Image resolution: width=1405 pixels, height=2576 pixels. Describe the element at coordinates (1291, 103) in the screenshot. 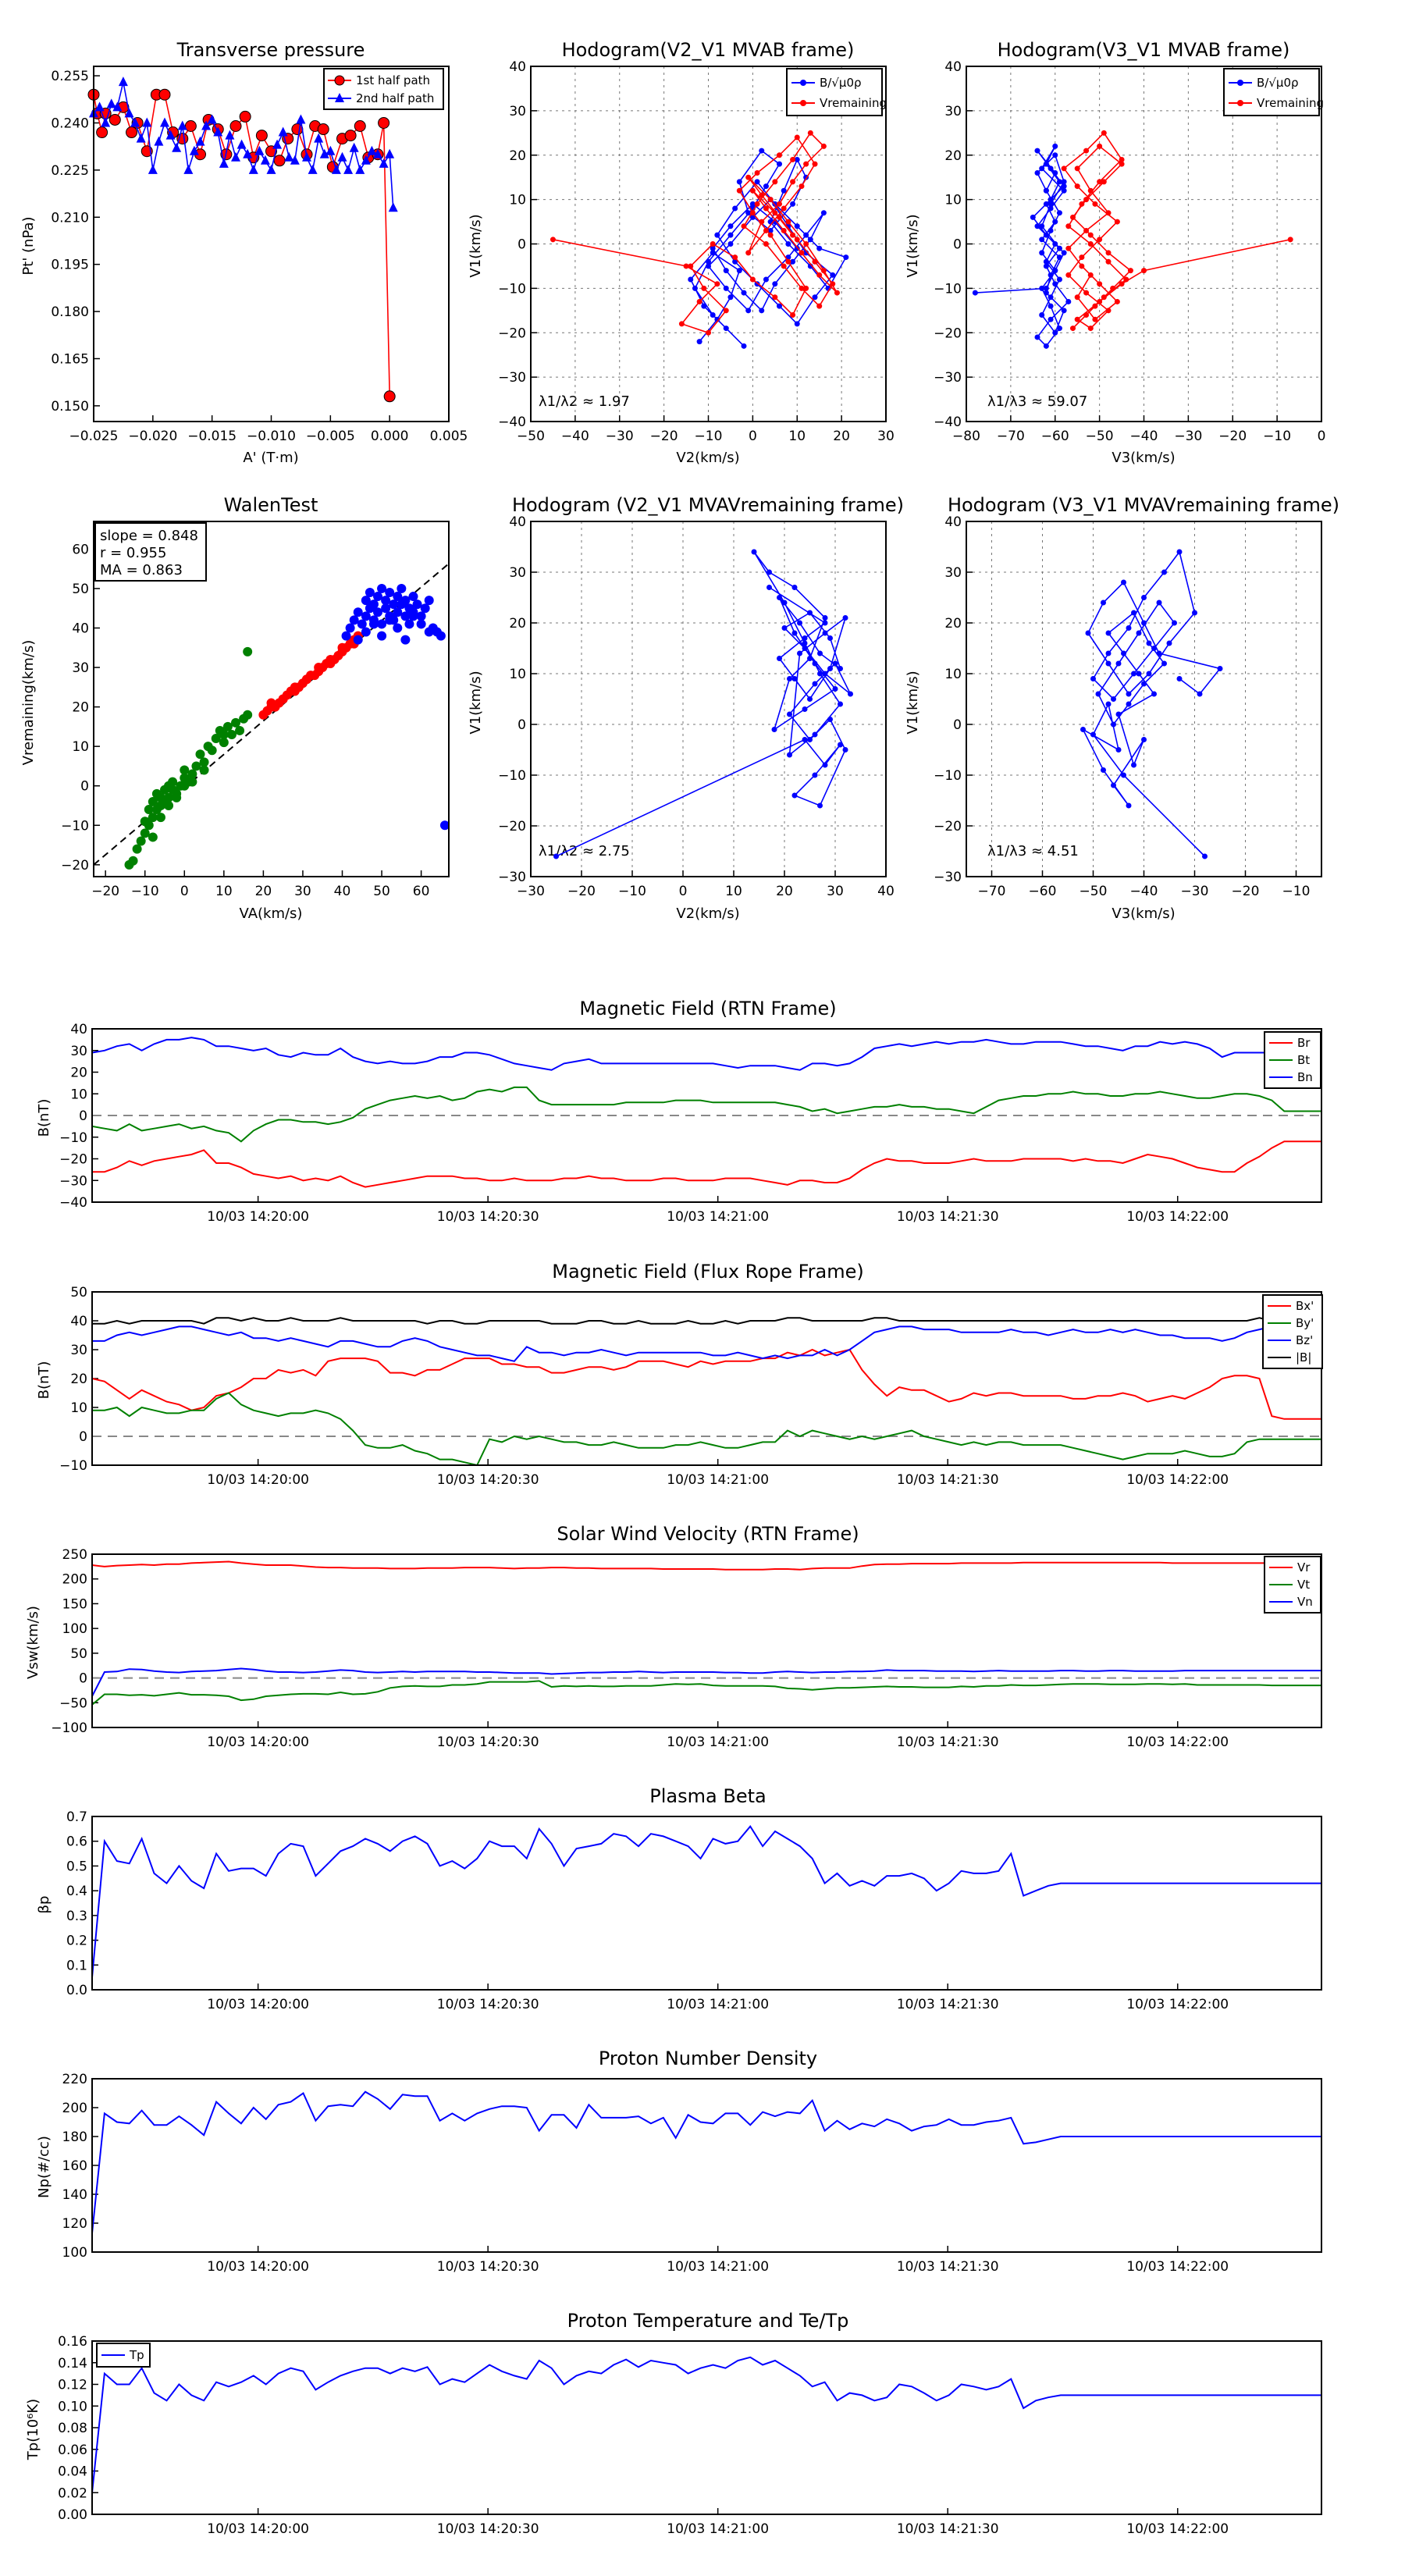

I see `legend-hodo-v3v1-v: Vremaining` at that location.